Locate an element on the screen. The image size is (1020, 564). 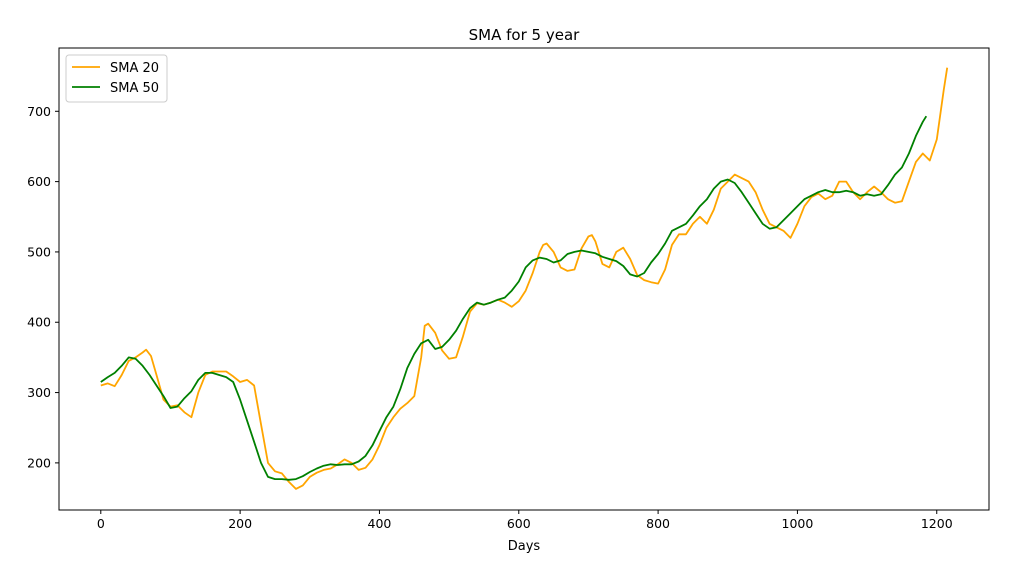
x-tick-label: 0 is located at coordinates (101, 523).